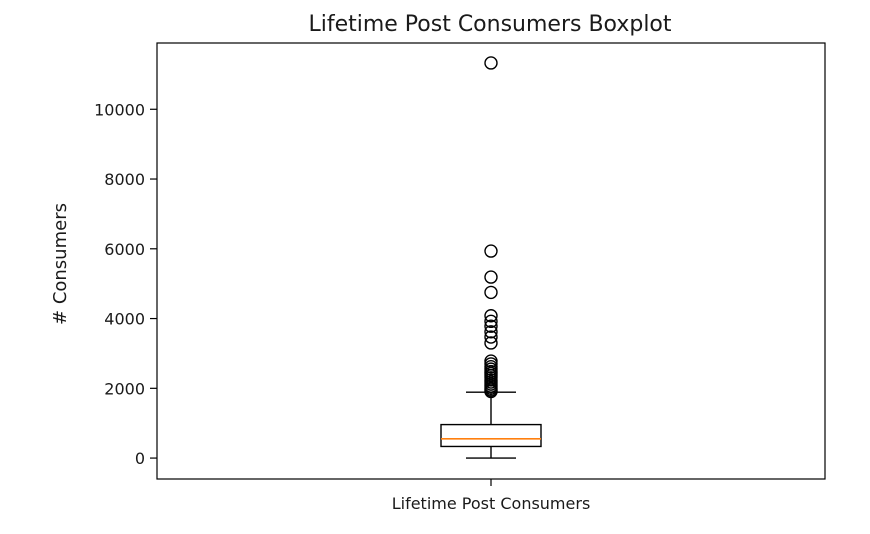 The image size is (870, 534). I want to click on iqr-box, so click(491, 435).